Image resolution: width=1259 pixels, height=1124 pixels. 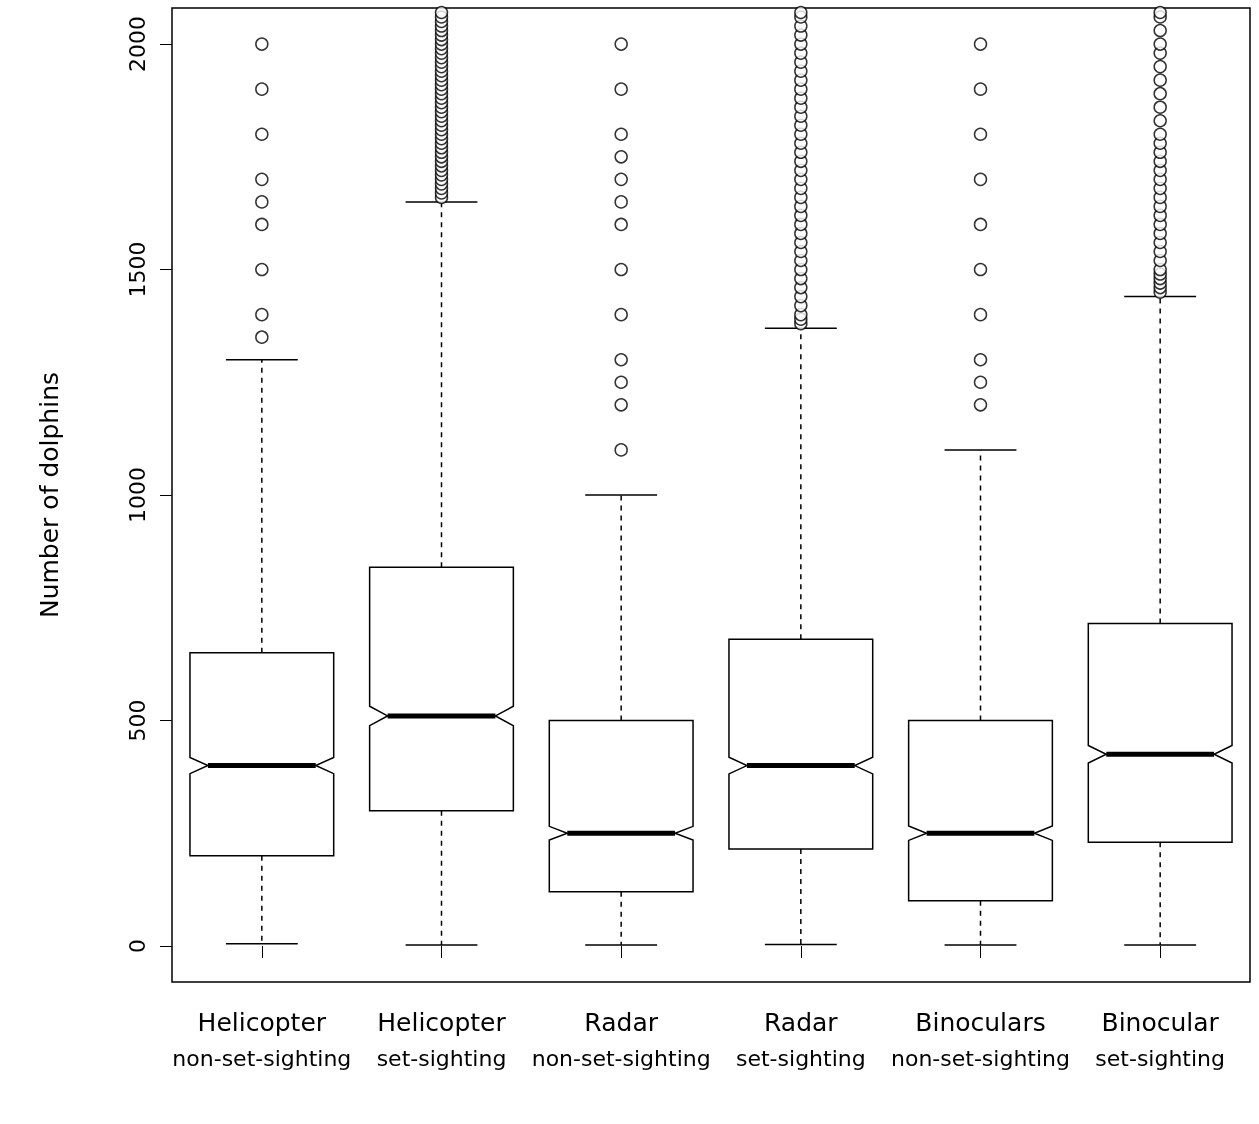 What do you see at coordinates (441, 1039) in the screenshot?
I see `x-tick-label: Helicopter set-sighting` at bounding box center [441, 1039].